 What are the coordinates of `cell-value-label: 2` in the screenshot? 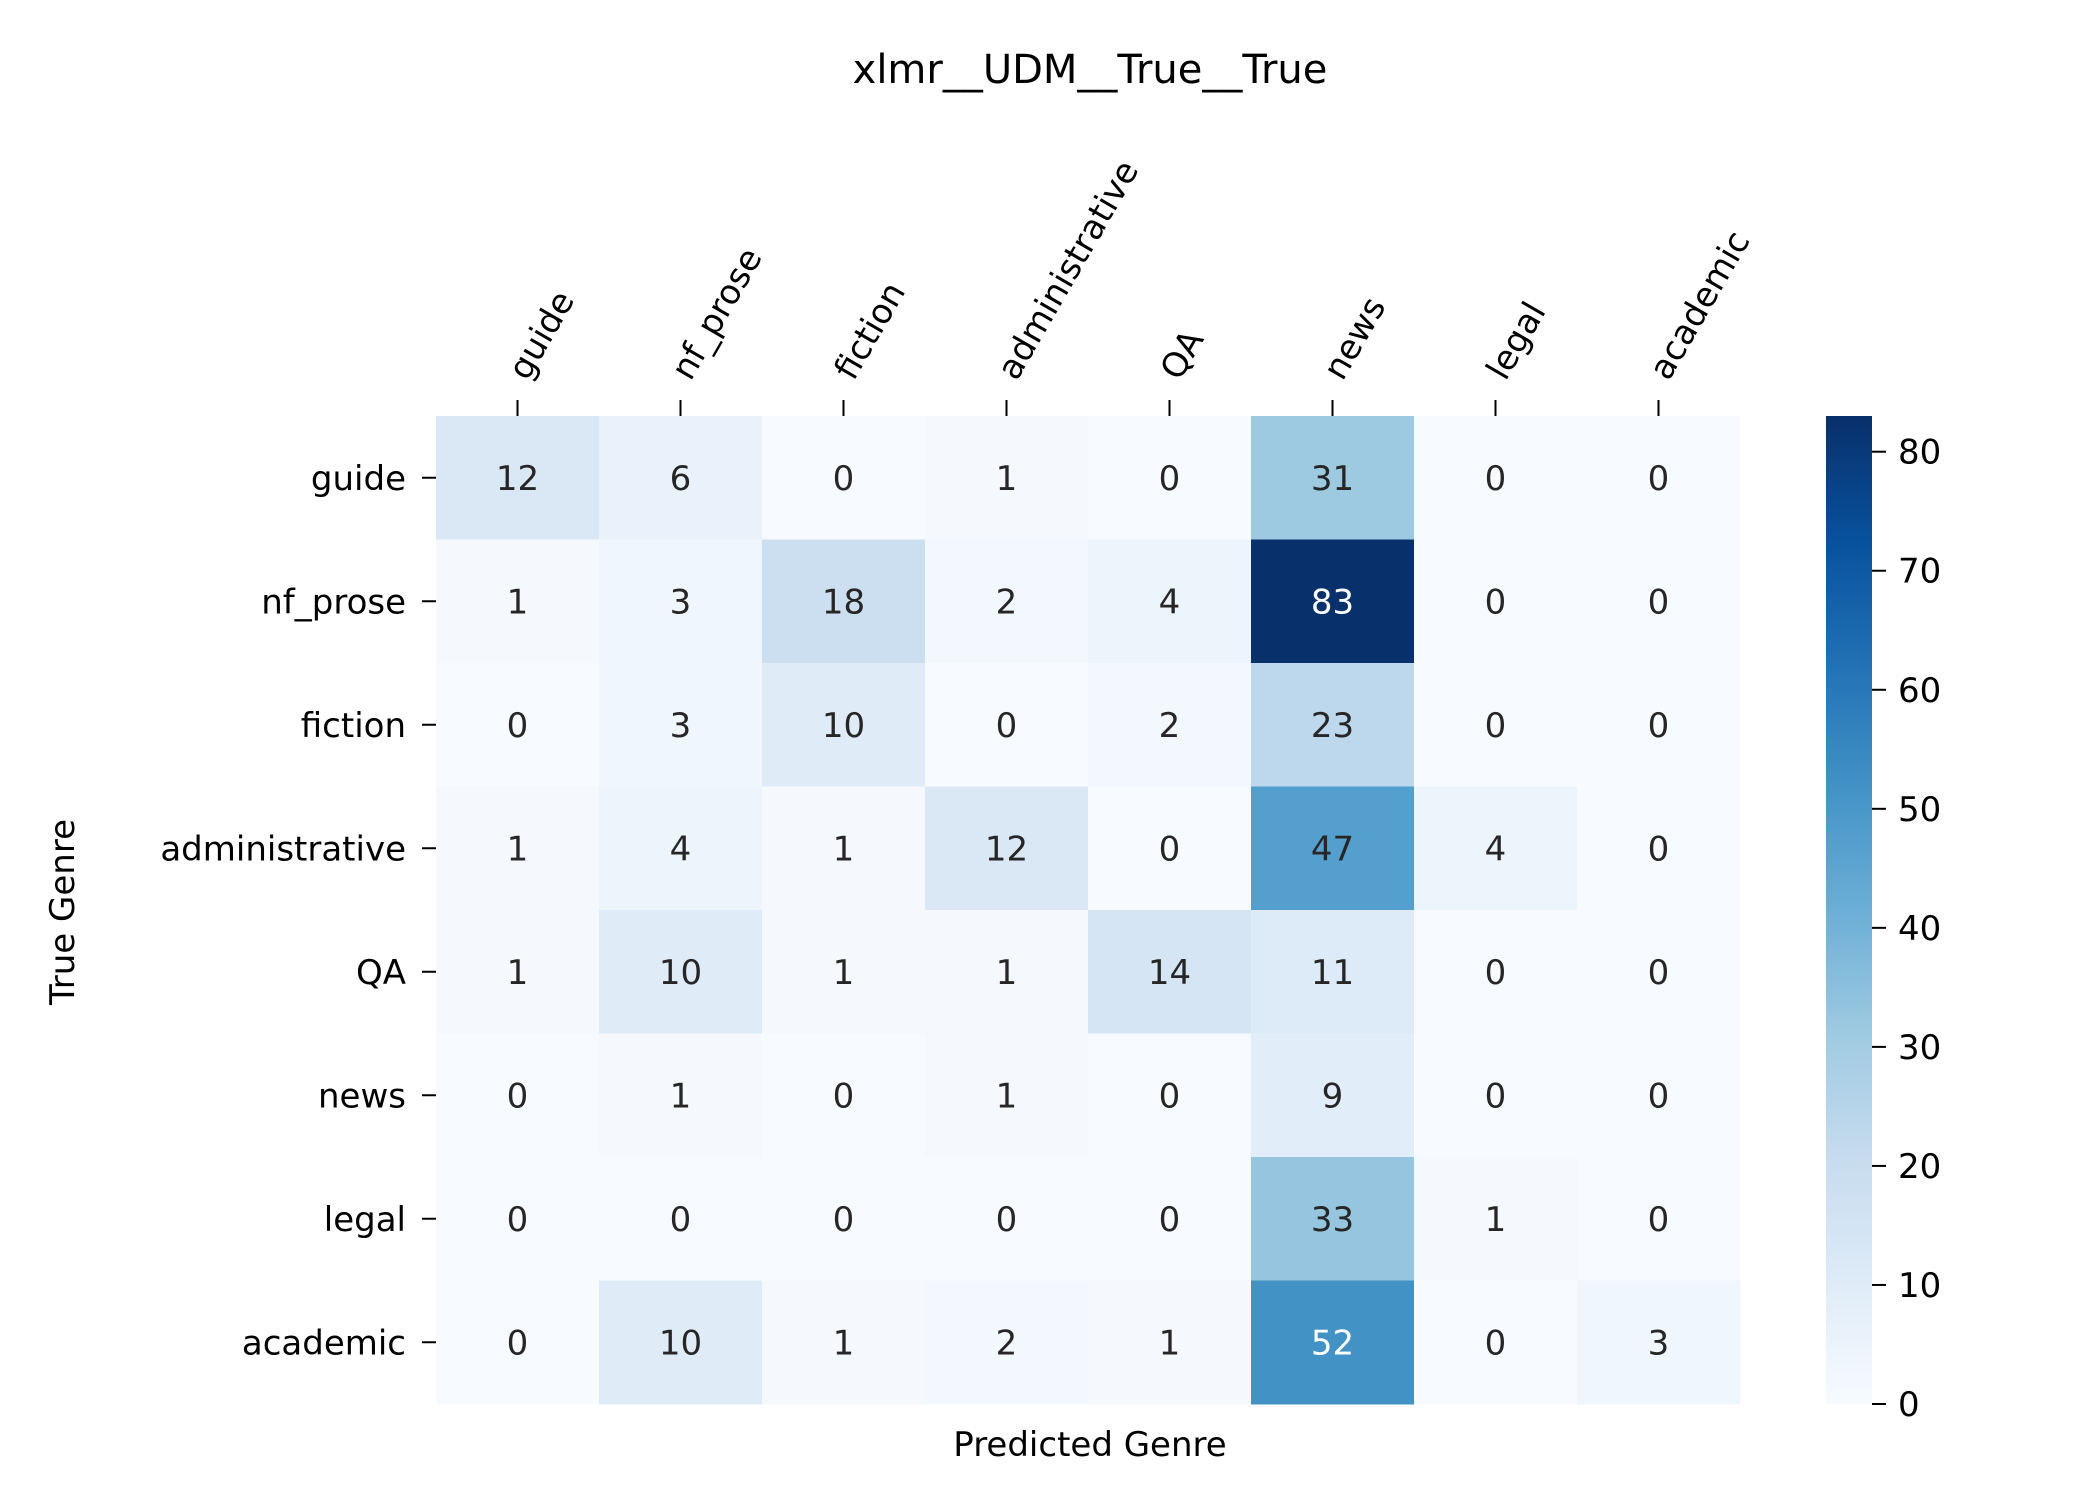 It's located at (1170, 726).